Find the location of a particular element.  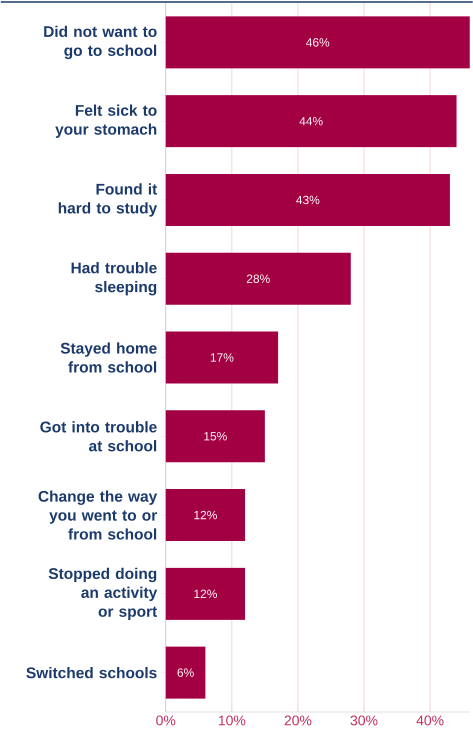

y-tick-label: Stopped doing an activity or sport is located at coordinates (102, 594).